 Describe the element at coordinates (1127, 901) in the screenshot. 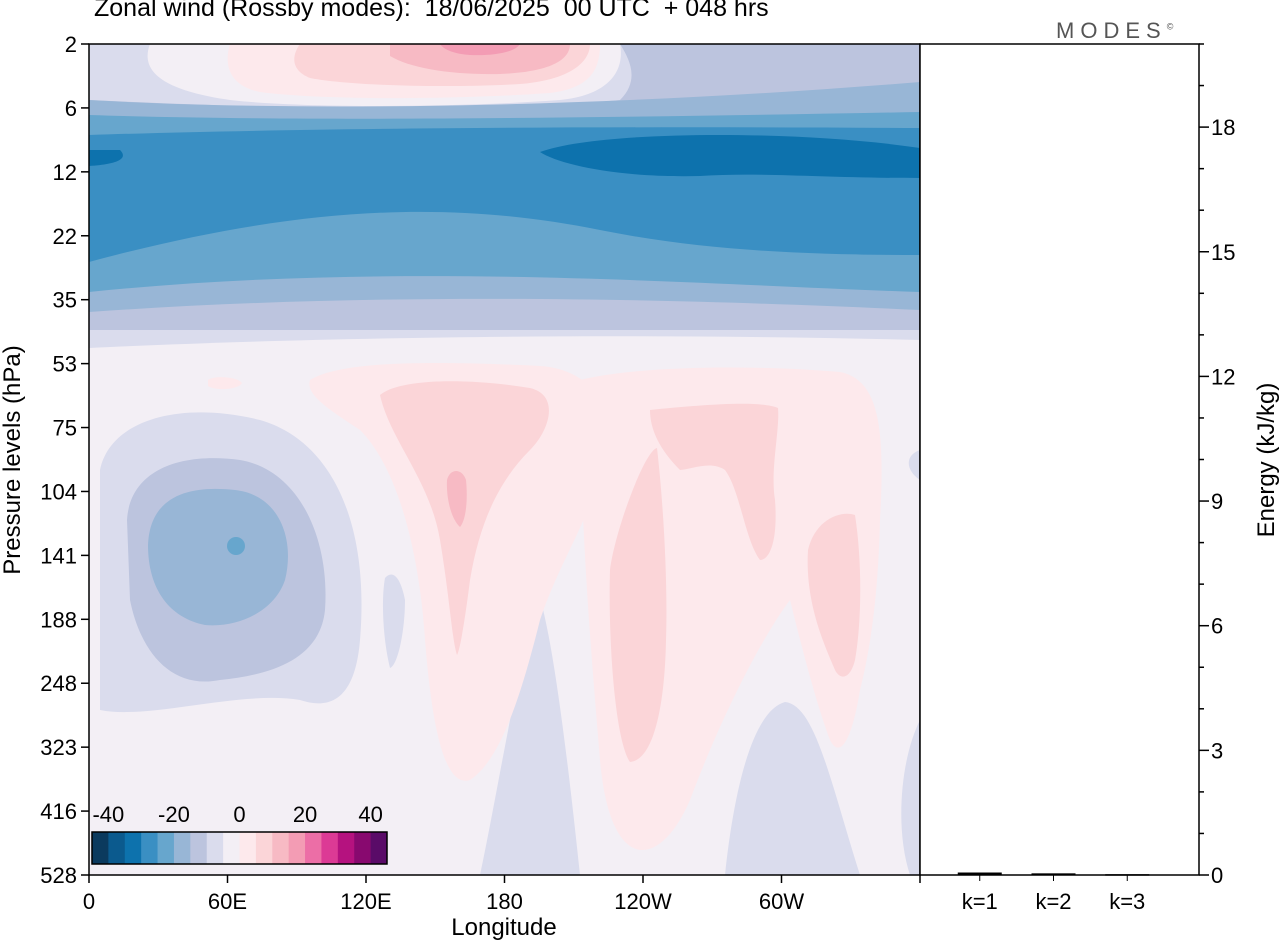

I see `energy-category-label: k=3` at that location.